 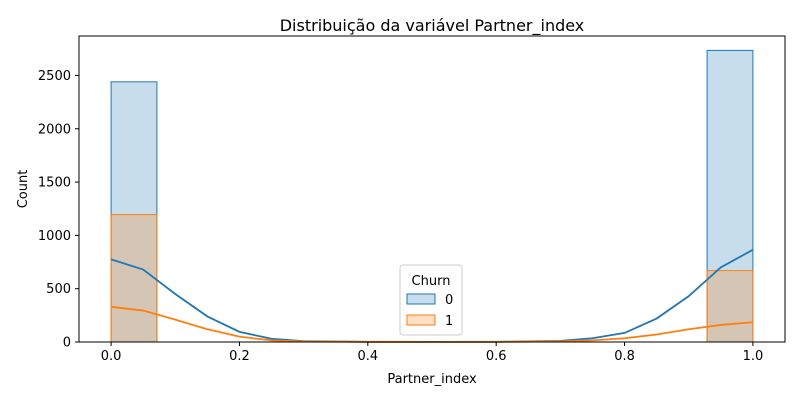 I want to click on y-tick-label: 500, so click(x=58, y=289).